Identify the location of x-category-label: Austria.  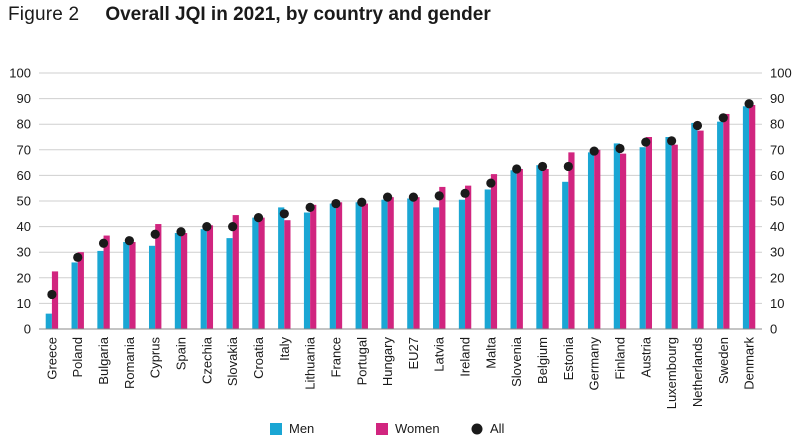
(645, 356).